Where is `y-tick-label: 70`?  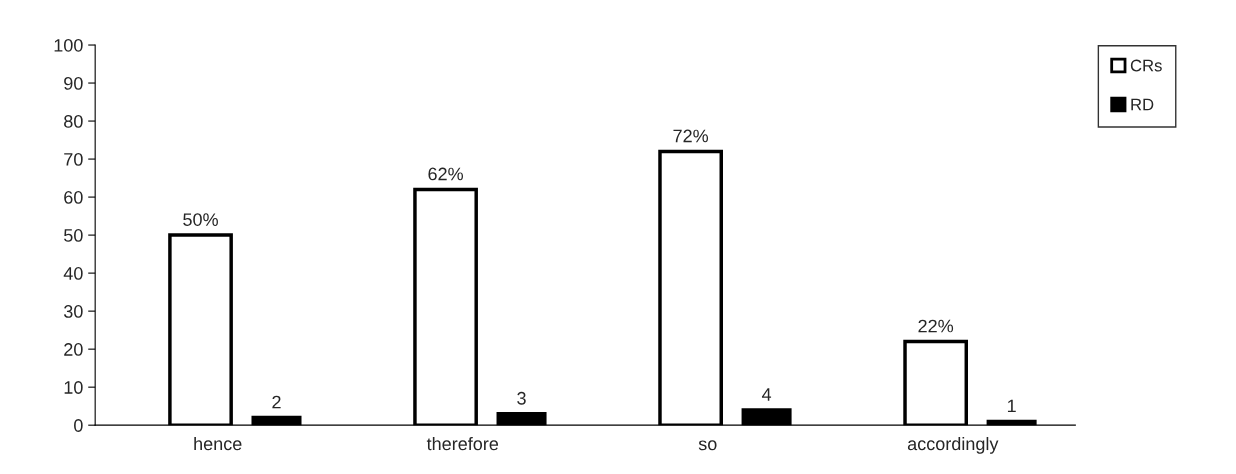 y-tick-label: 70 is located at coordinates (73, 159).